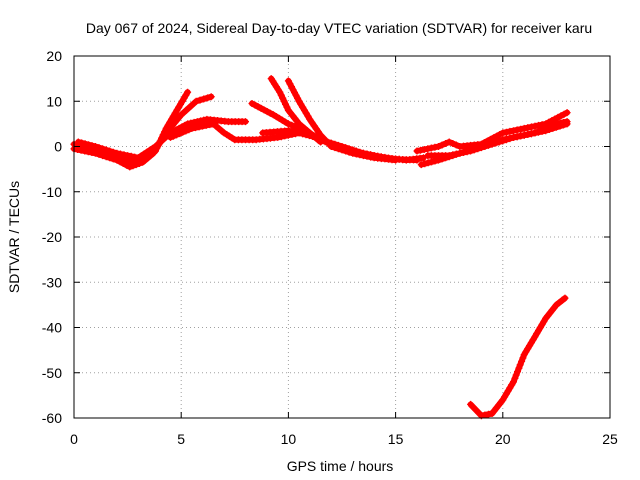 The height and width of the screenshot is (480, 640). I want to click on x-tick-label: 5, so click(181, 439).